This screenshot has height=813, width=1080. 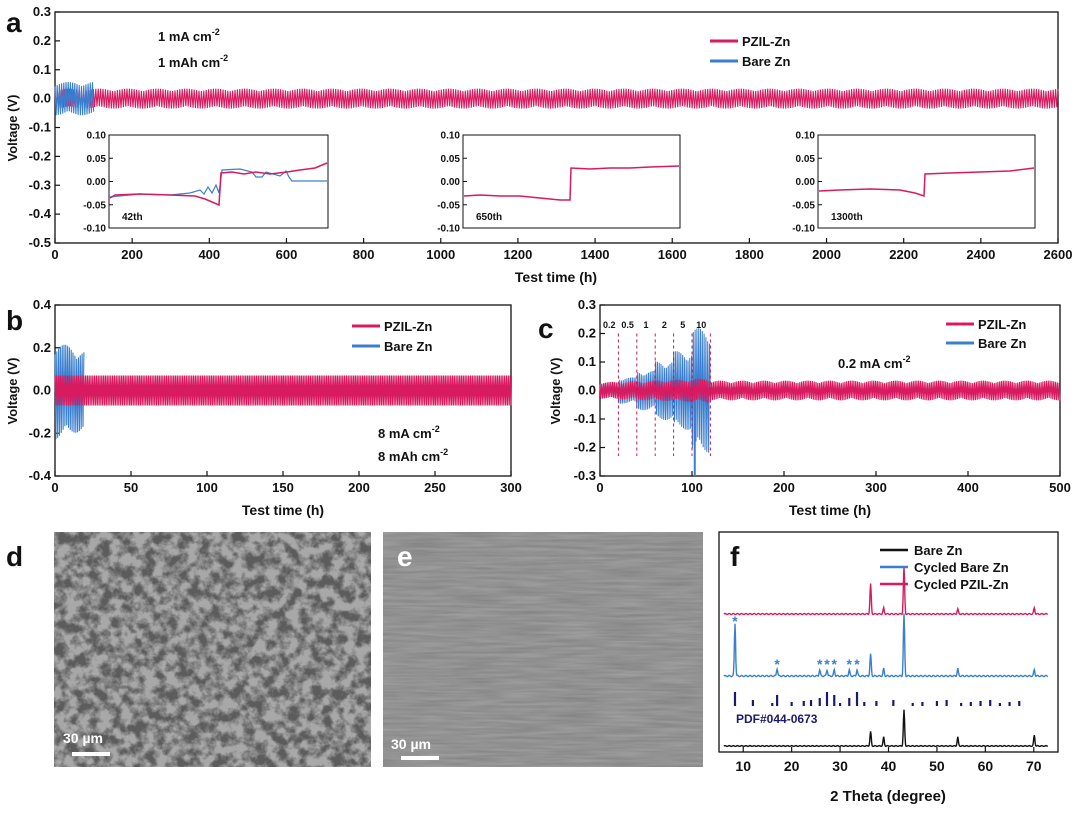 I want to click on y-axis-label-b: Voltage (V), so click(x=12, y=391).